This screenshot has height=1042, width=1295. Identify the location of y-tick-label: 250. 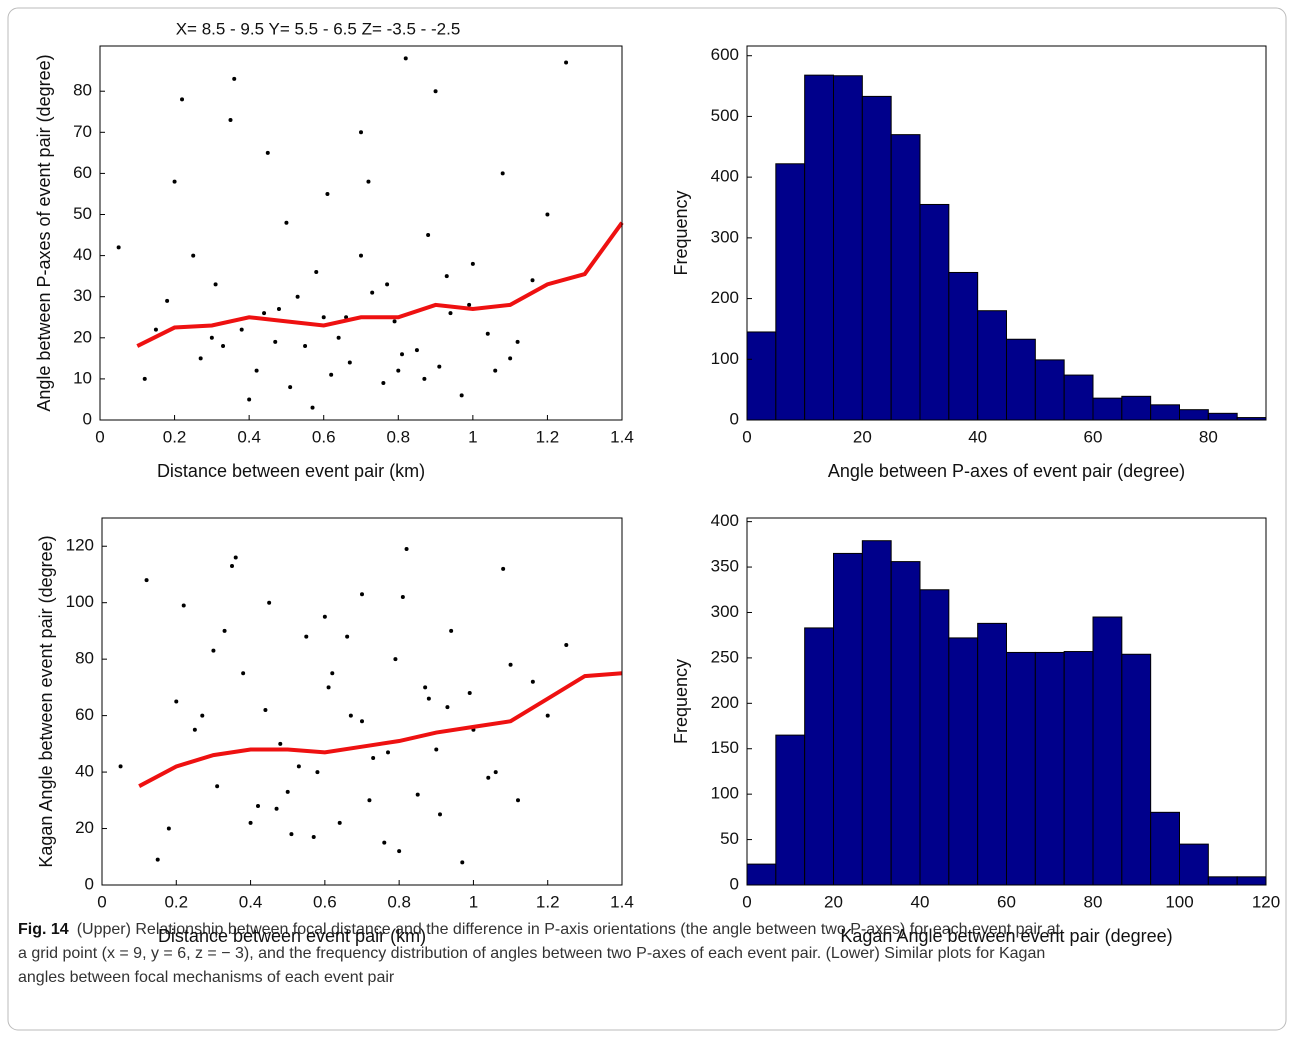
(725, 656).